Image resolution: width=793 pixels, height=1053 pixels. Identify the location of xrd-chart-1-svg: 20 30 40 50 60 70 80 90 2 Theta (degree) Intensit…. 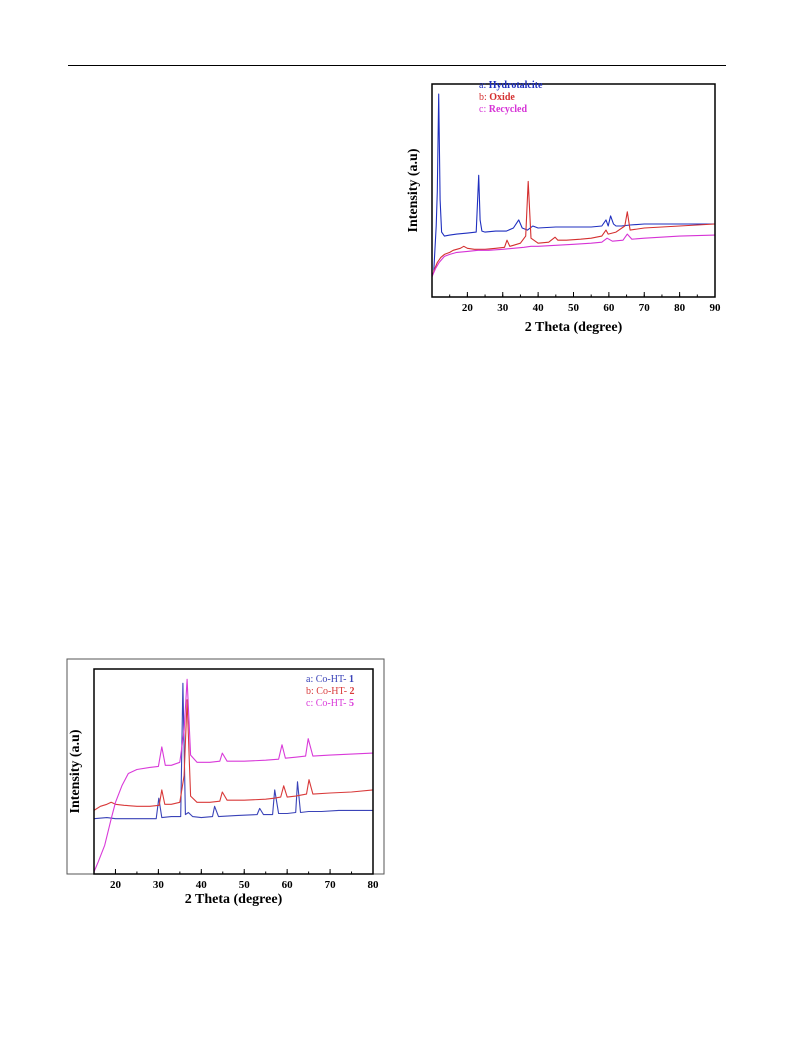
(564, 207).